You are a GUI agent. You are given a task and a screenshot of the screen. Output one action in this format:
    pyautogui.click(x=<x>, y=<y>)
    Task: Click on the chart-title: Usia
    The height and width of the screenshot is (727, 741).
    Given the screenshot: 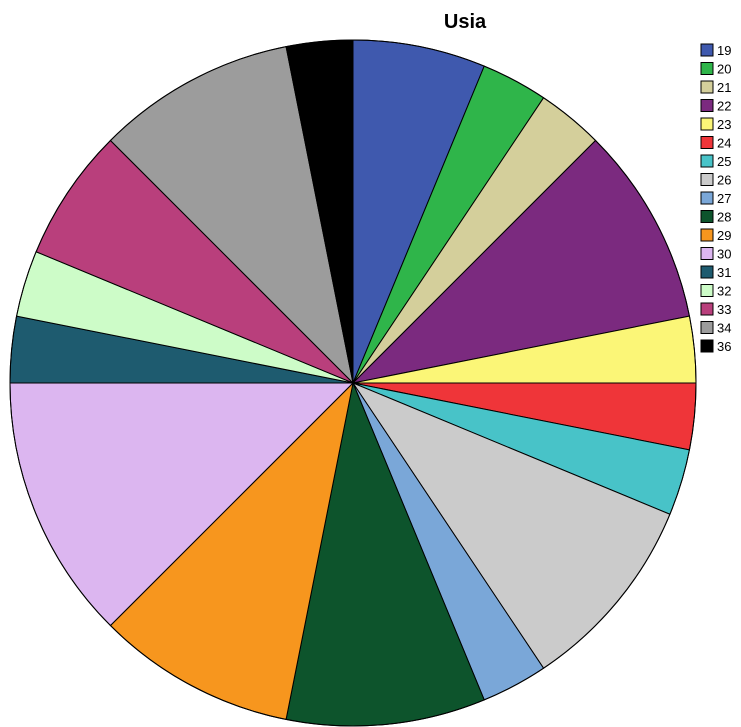 What is the action you would take?
    pyautogui.click(x=465, y=22)
    